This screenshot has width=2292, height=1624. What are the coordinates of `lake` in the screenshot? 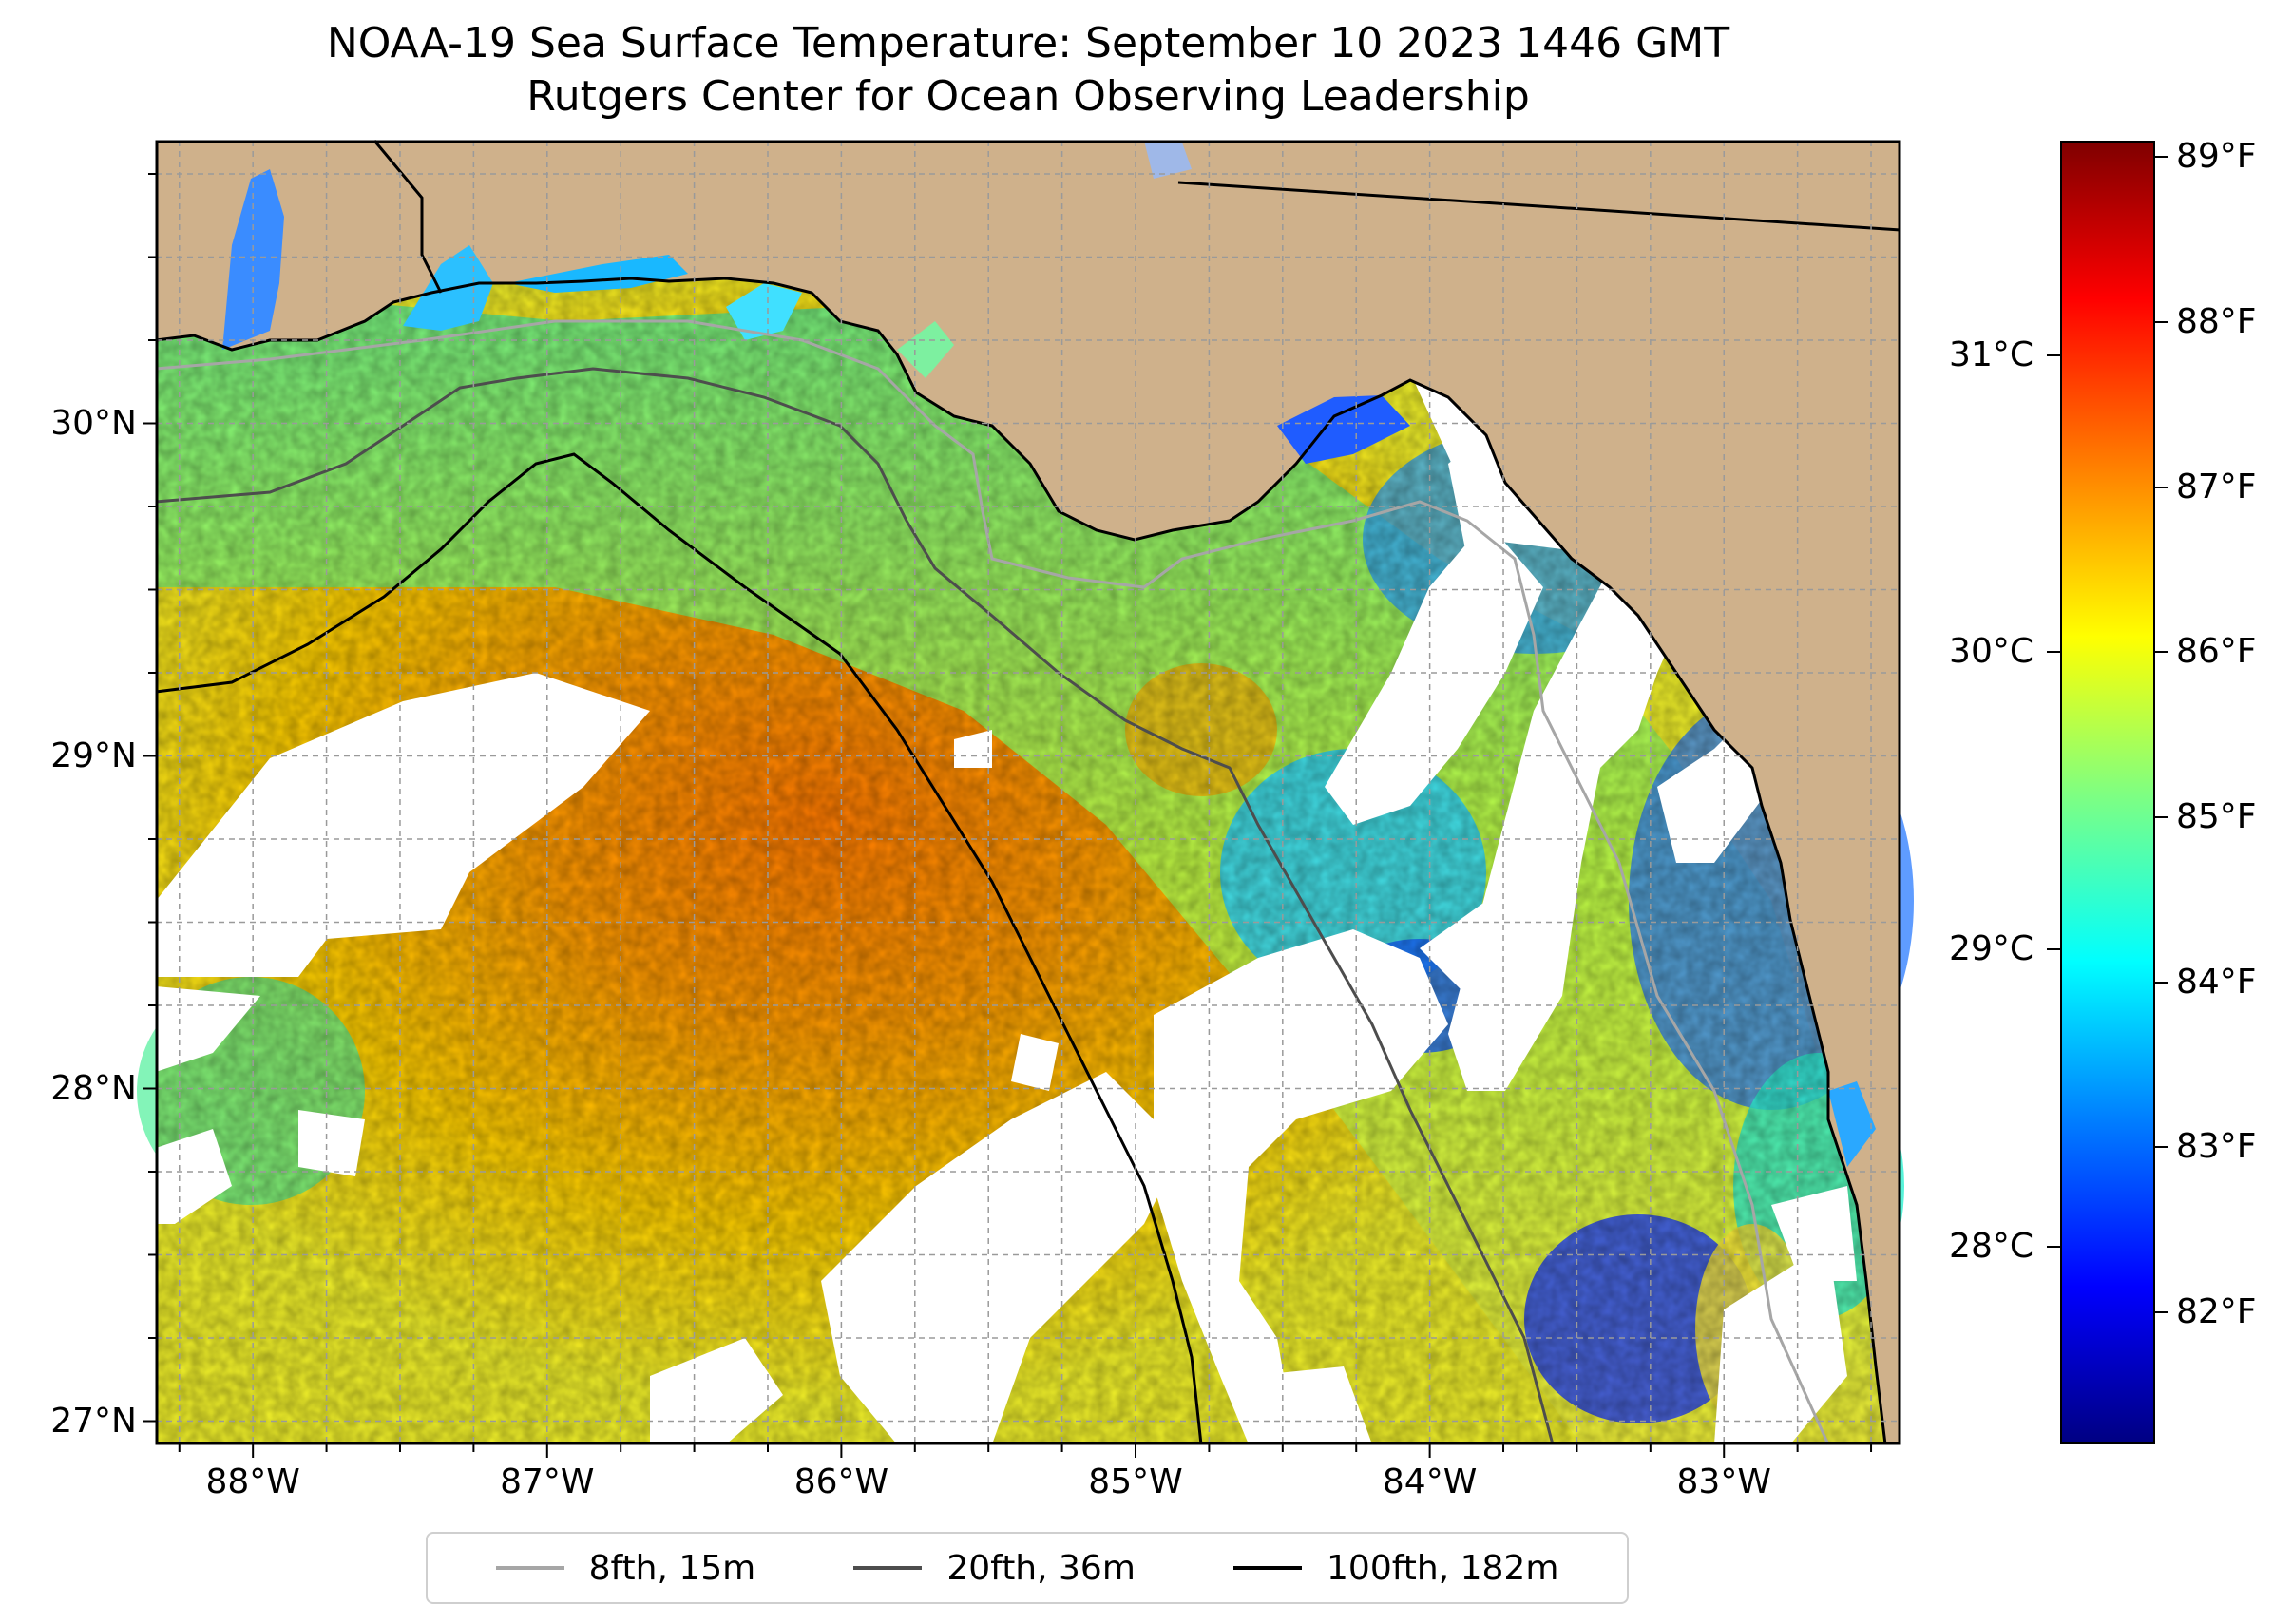 It's located at (1168, 160).